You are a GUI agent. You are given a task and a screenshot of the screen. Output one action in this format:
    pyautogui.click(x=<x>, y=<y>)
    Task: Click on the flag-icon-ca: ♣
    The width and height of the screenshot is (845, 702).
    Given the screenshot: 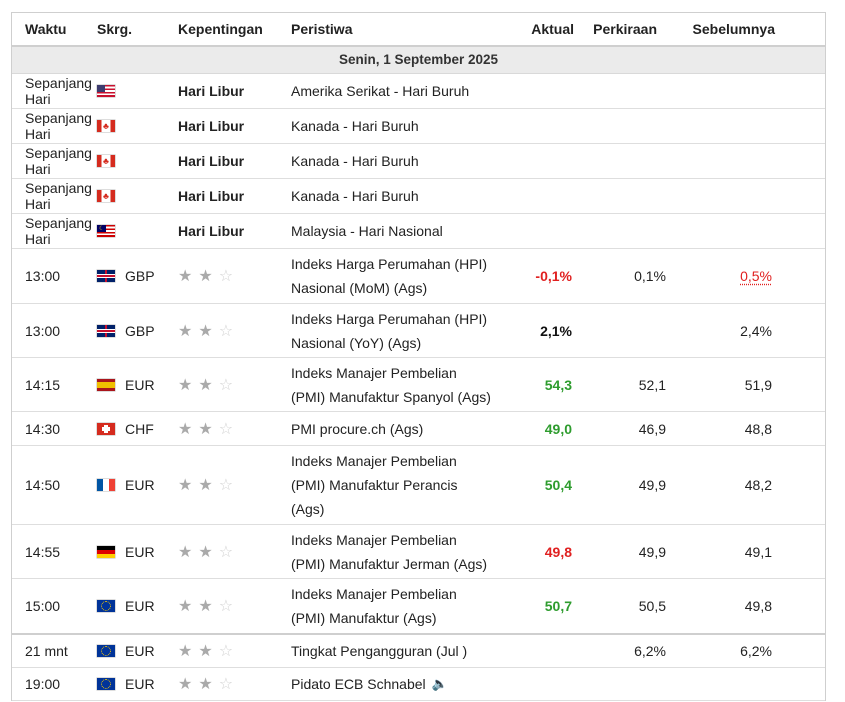 What is the action you would take?
    pyautogui.click(x=106, y=161)
    